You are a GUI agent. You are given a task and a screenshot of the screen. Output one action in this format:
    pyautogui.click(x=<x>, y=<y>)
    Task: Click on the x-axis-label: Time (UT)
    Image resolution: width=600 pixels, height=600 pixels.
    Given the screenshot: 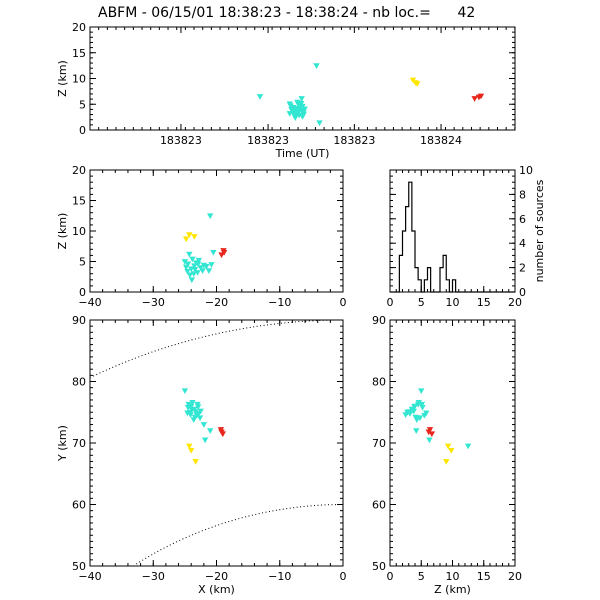 What is the action you would take?
    pyautogui.click(x=302, y=153)
    